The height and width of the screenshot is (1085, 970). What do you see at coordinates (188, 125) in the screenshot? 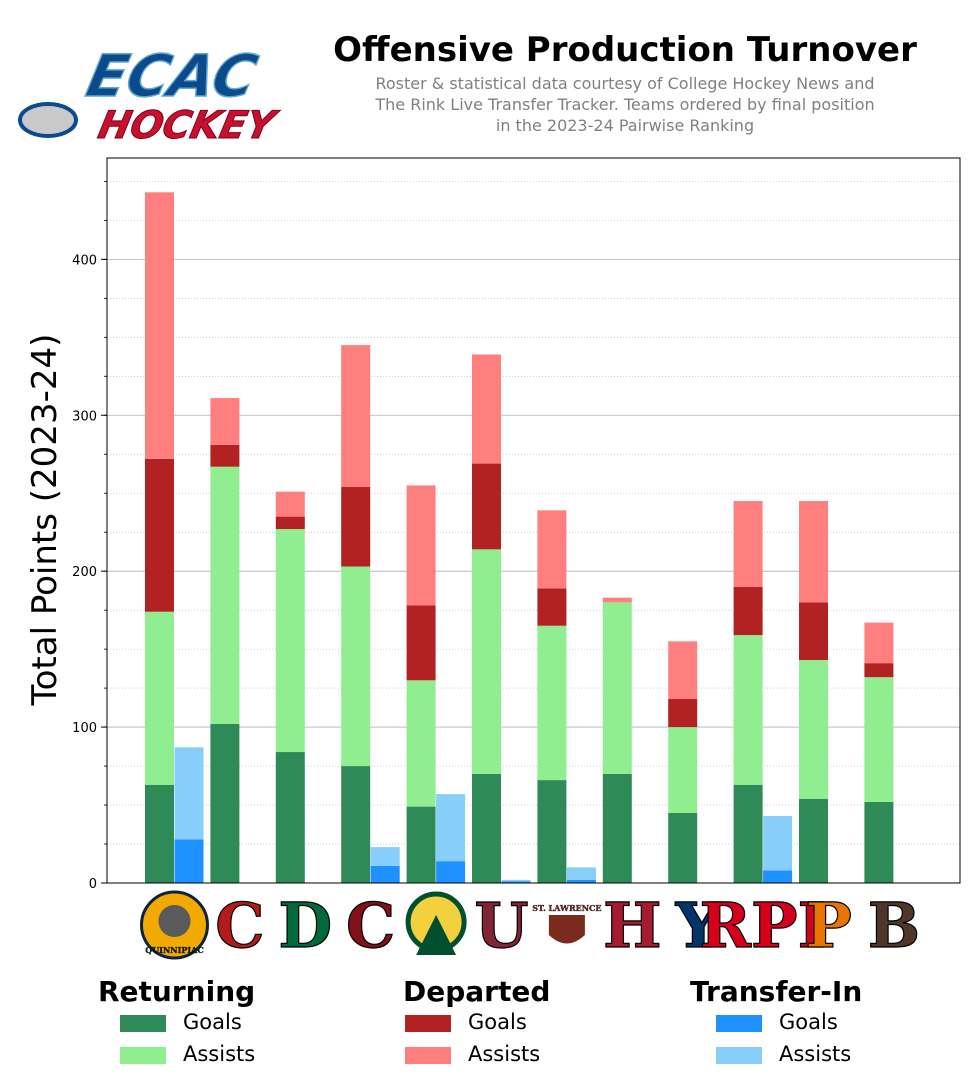
I see `logo-hockey-text: HOCKEY` at bounding box center [188, 125].